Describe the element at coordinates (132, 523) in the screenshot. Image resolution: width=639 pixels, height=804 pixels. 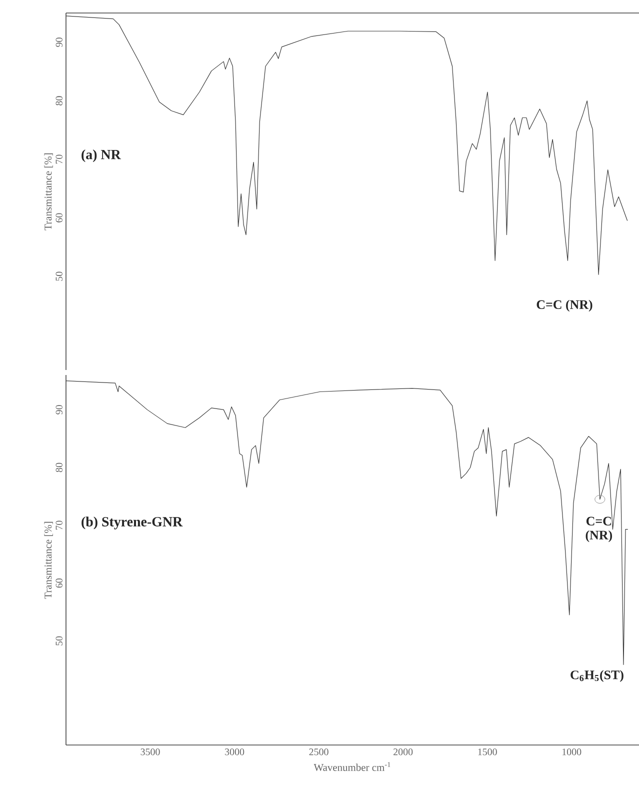
I see `annotation: (b) Styrene-GNR` at that location.